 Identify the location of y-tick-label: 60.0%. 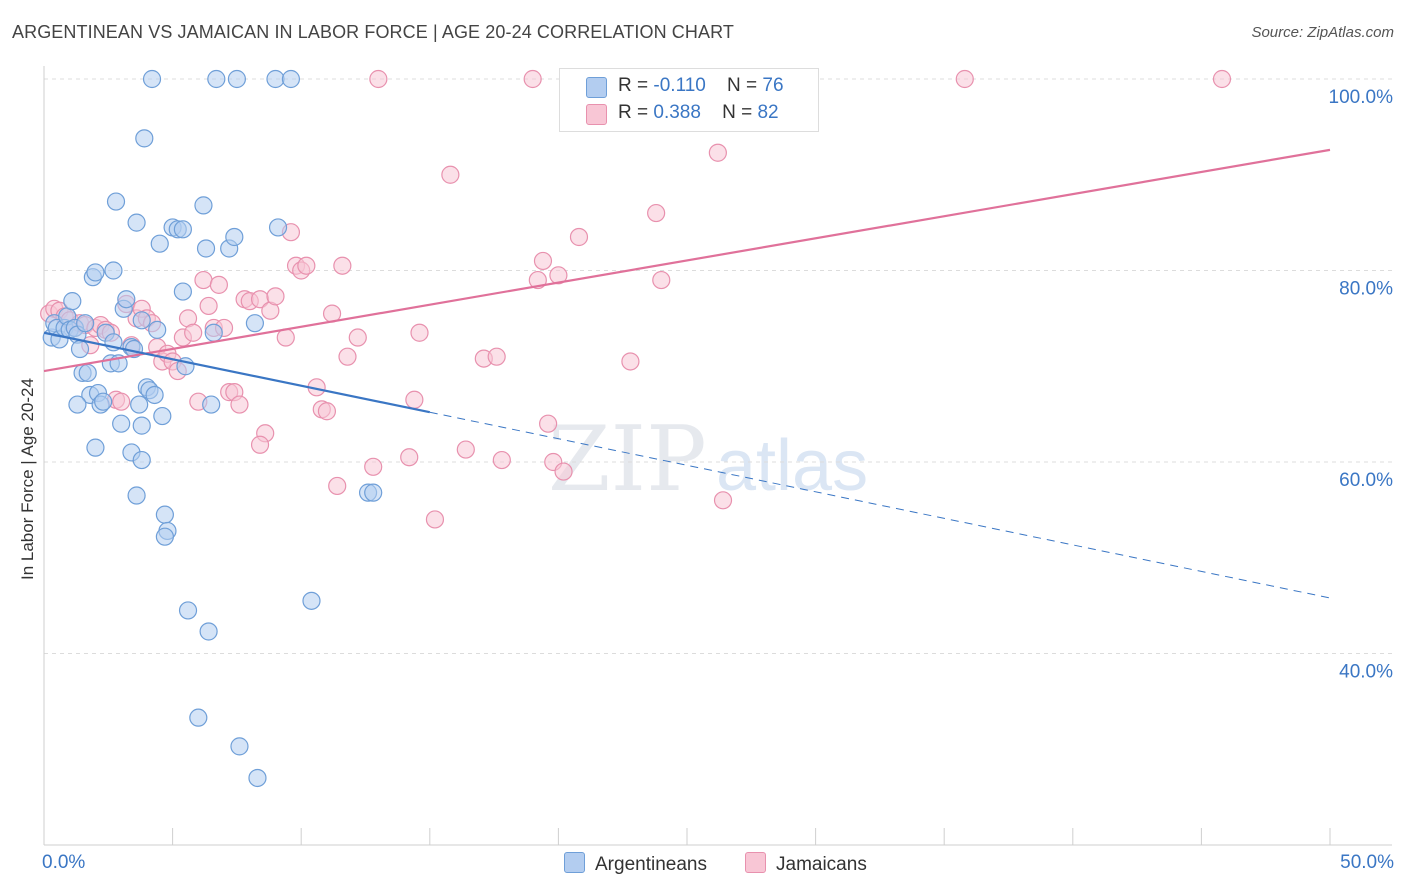
(1366, 480).